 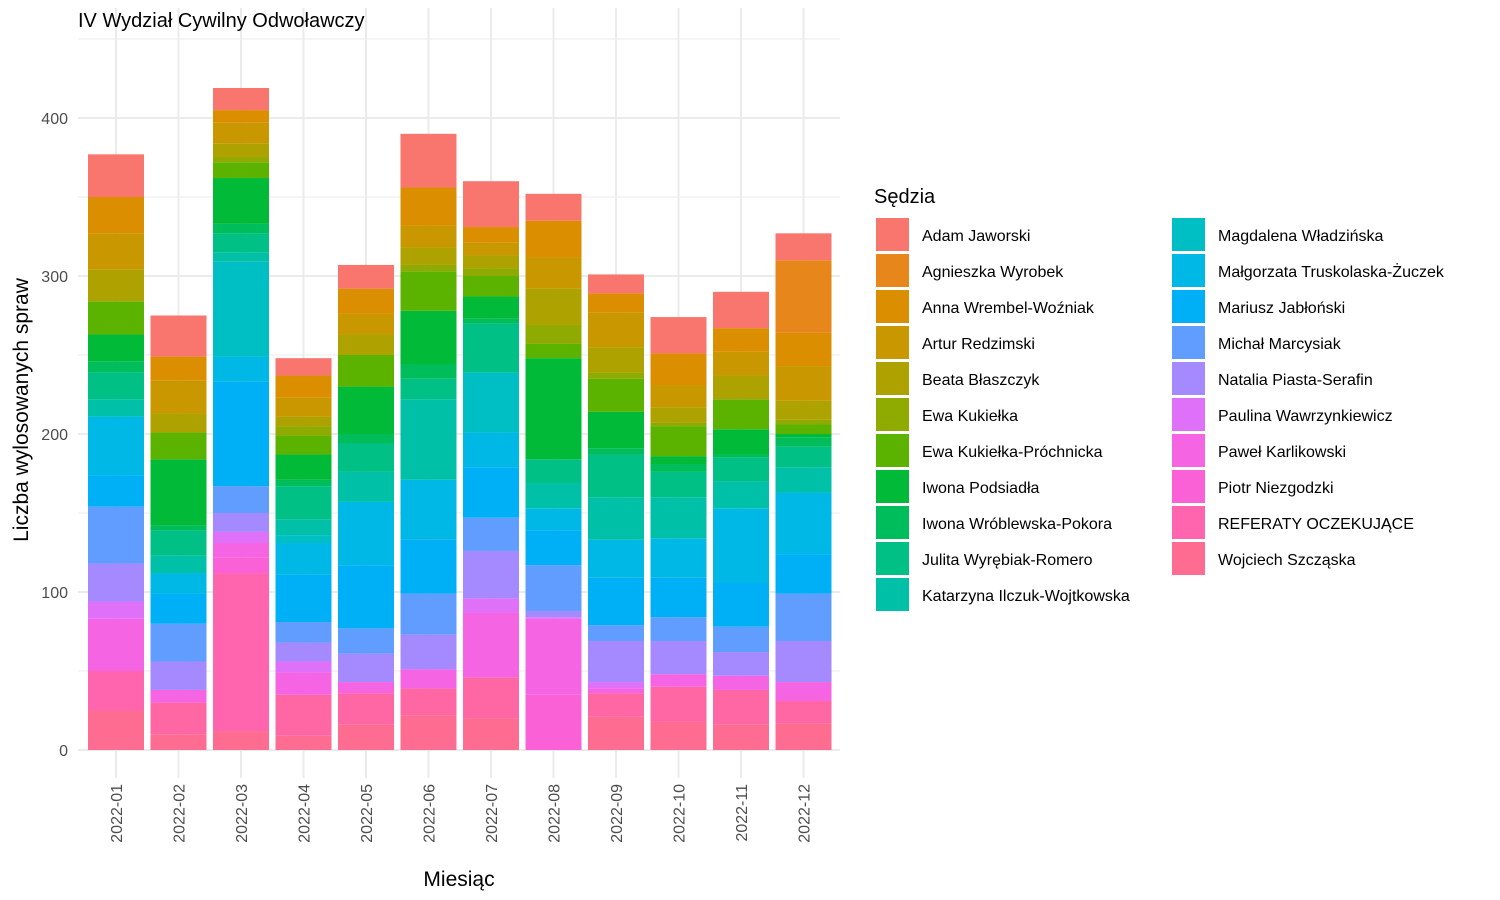 I want to click on legend-label: Anna Wrembel-Woźniak, so click(x=1008, y=308).